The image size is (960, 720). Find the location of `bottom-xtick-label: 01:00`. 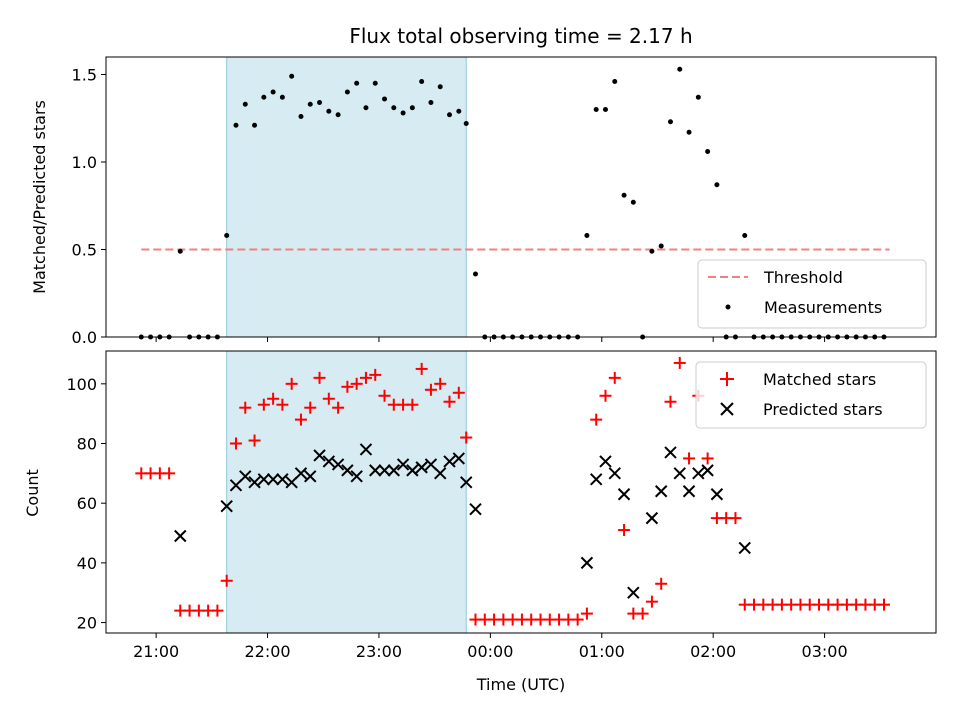

bottom-xtick-label: 01:00 is located at coordinates (602, 651).